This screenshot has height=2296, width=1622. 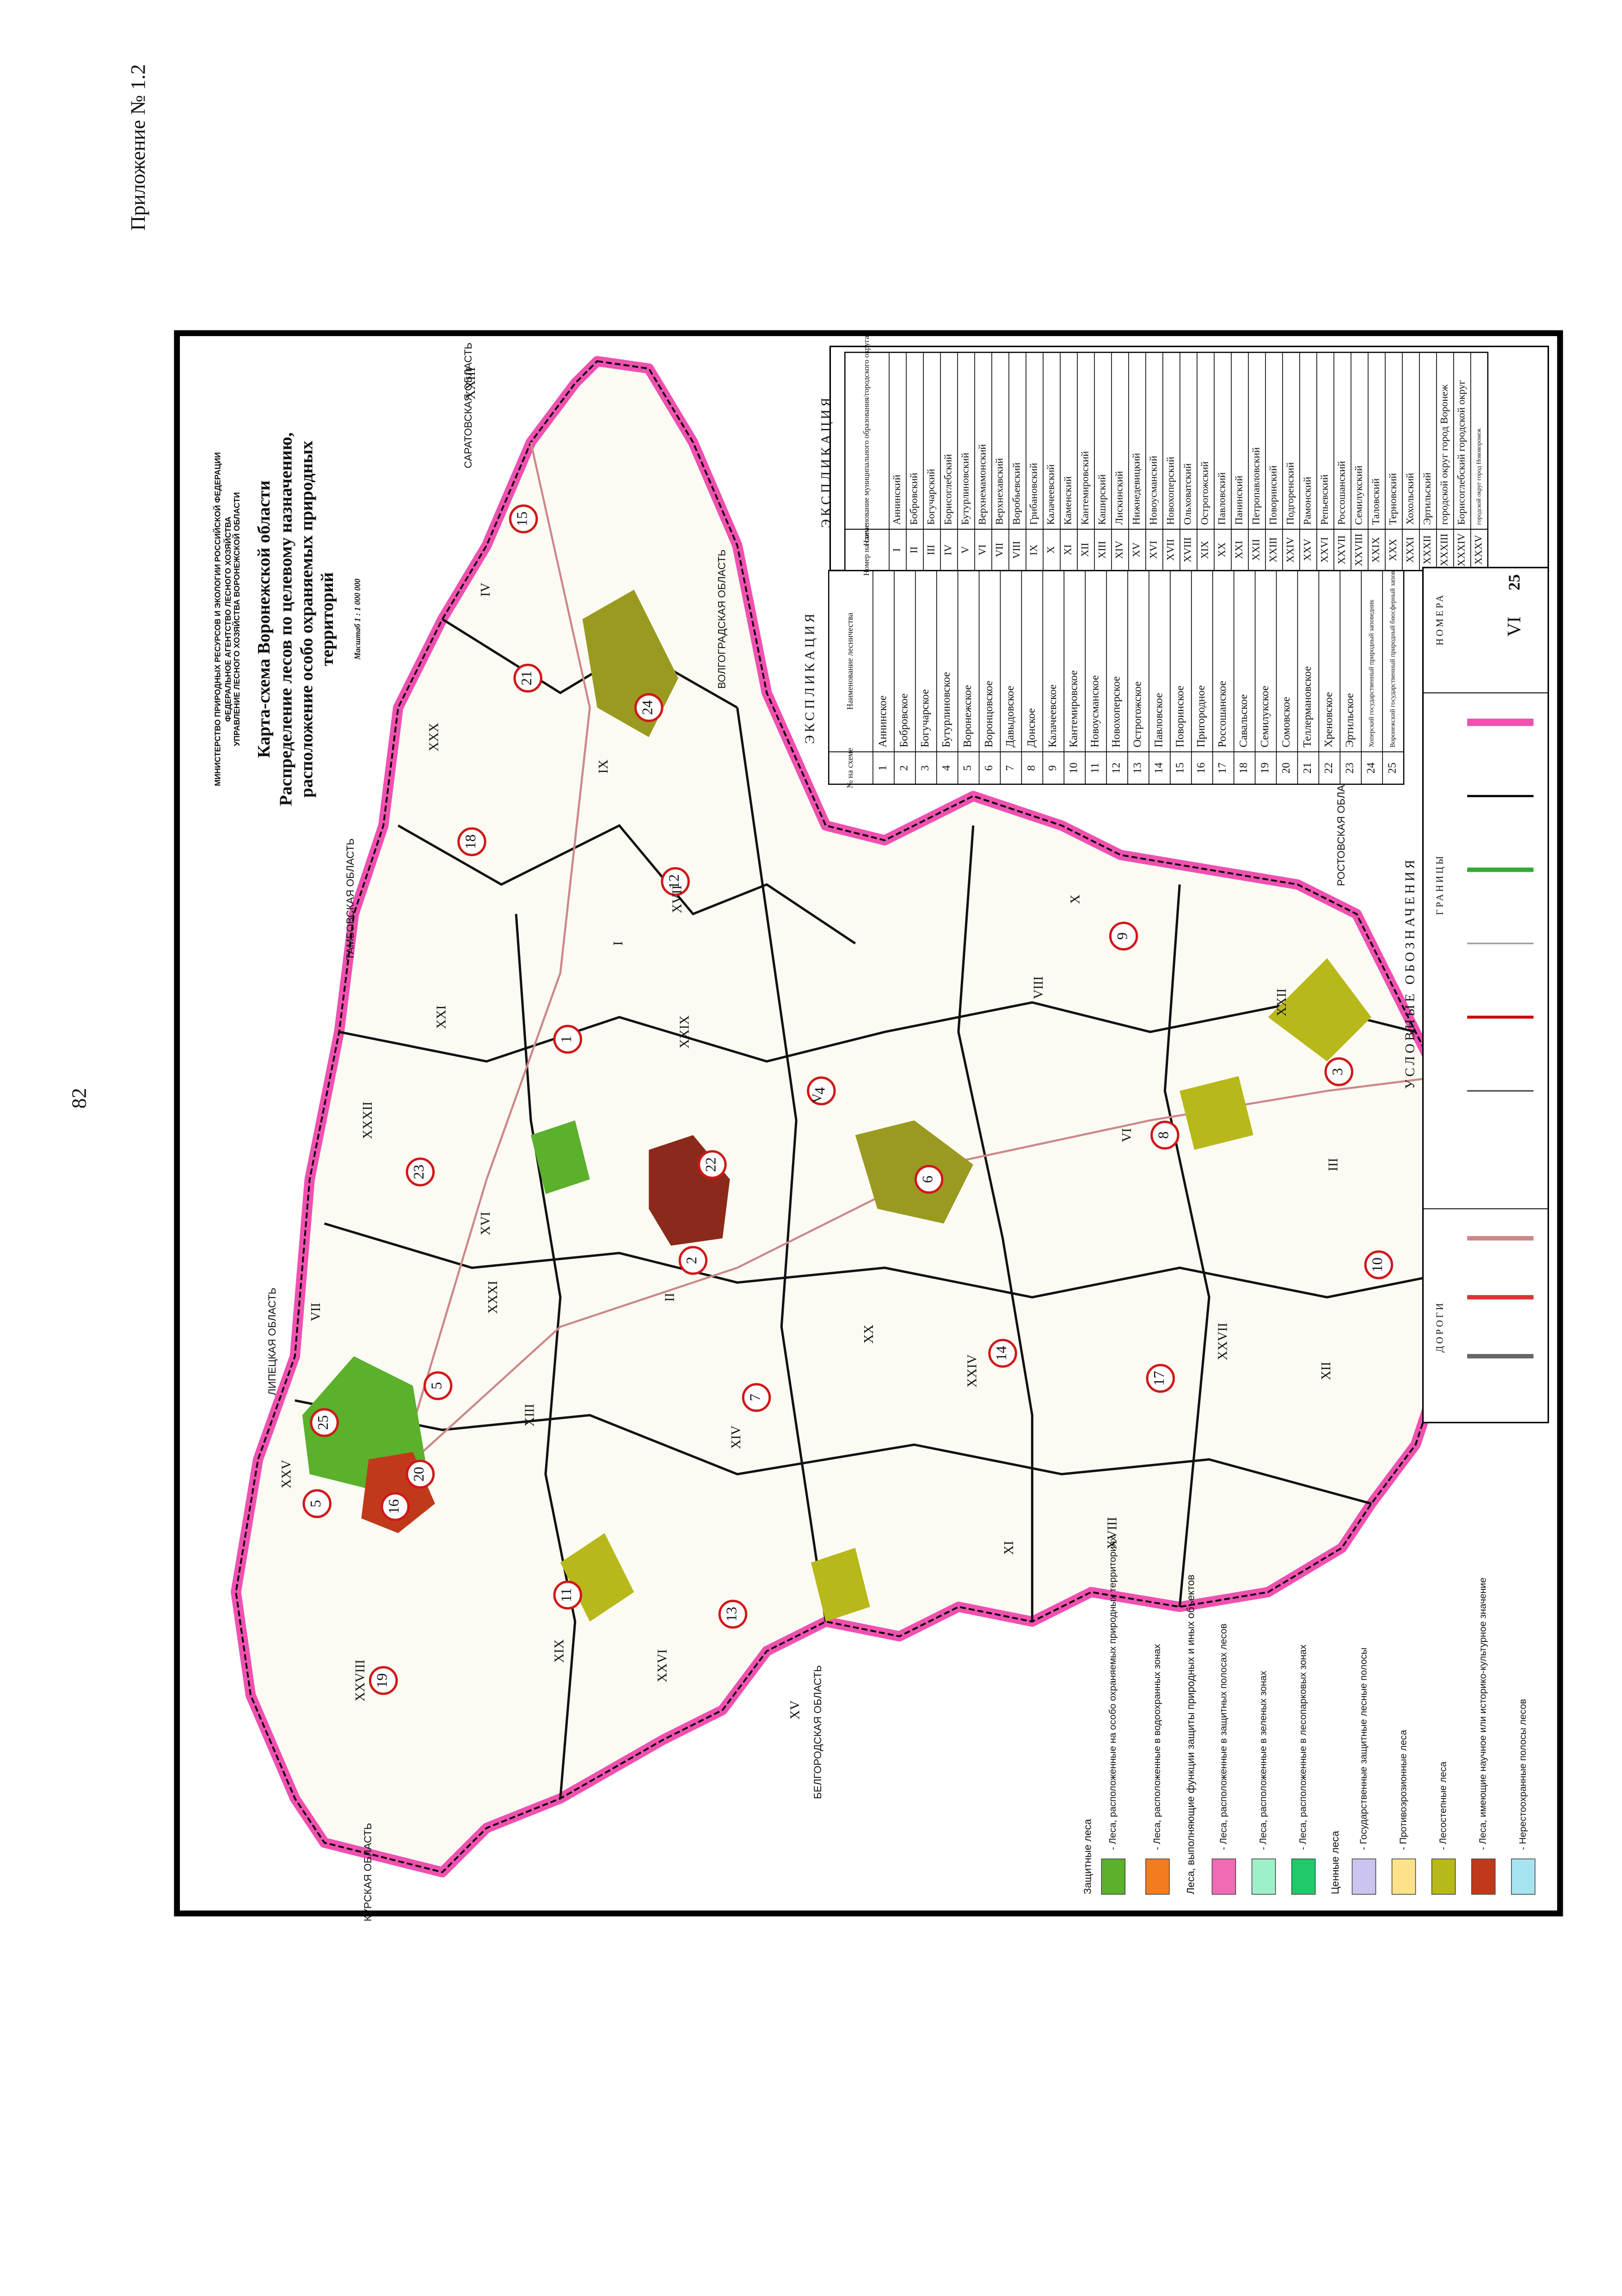 What do you see at coordinates (883, 768) in the screenshot?
I see `row-number: 1` at bounding box center [883, 768].